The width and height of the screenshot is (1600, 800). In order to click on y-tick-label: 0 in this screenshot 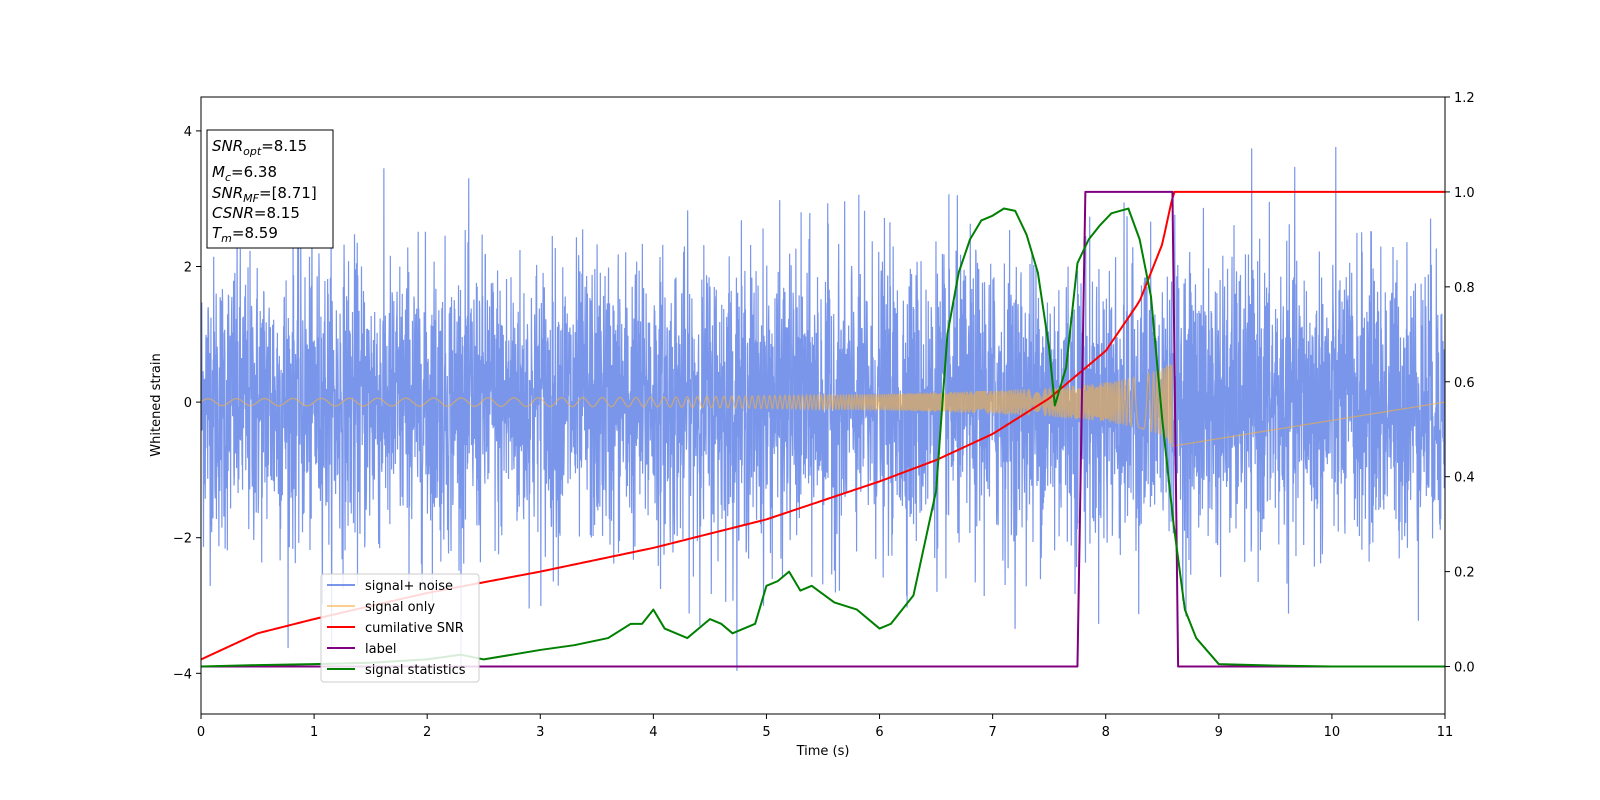, I will do `click(188, 403)`.